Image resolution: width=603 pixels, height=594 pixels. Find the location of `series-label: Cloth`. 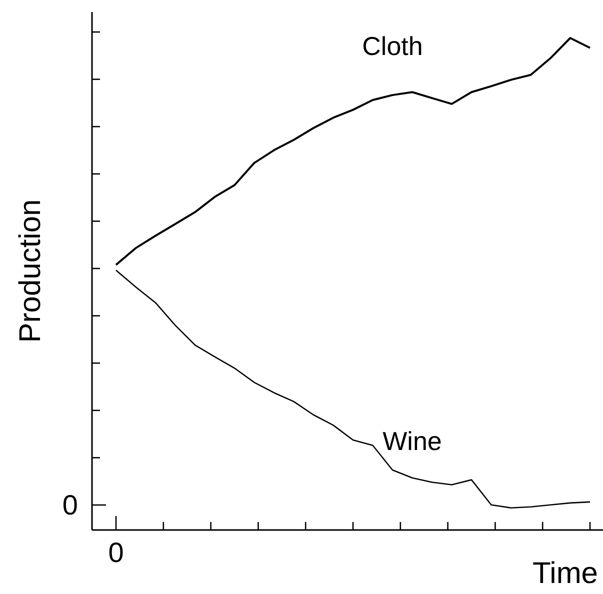

series-label: Cloth is located at coordinates (392, 46).